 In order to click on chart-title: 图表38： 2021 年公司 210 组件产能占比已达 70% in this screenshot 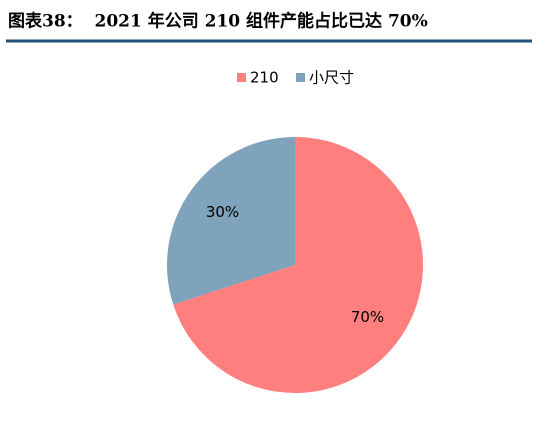, I will do `click(218, 21)`.